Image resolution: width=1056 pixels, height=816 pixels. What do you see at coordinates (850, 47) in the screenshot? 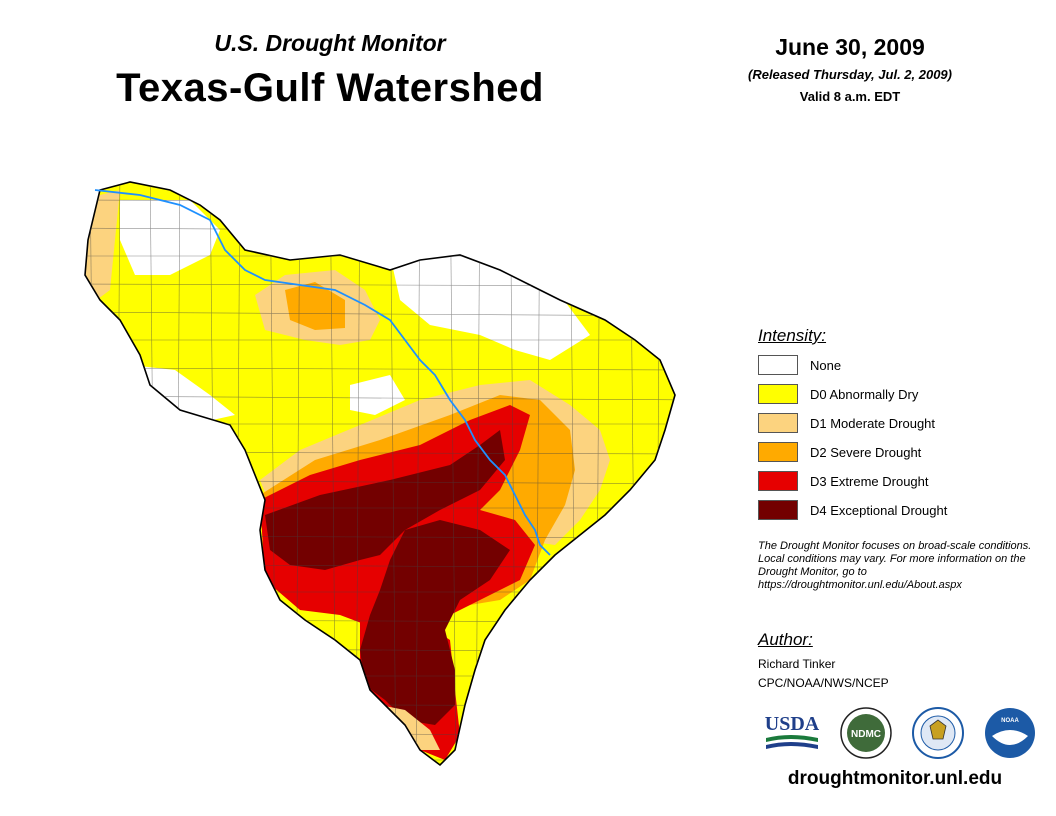
I see `map-date: June 30, 2009` at bounding box center [850, 47].